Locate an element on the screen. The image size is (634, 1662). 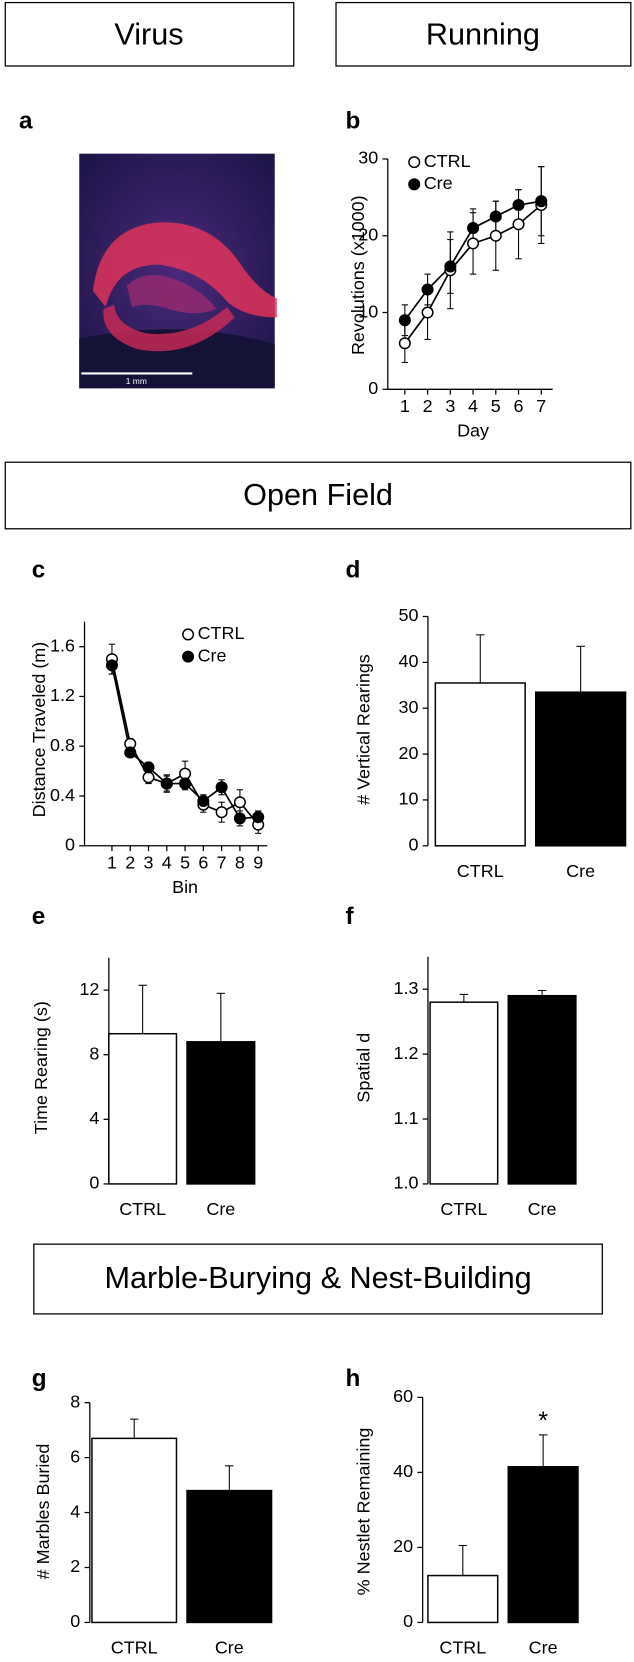
panel-letter: b is located at coordinates (353, 120).